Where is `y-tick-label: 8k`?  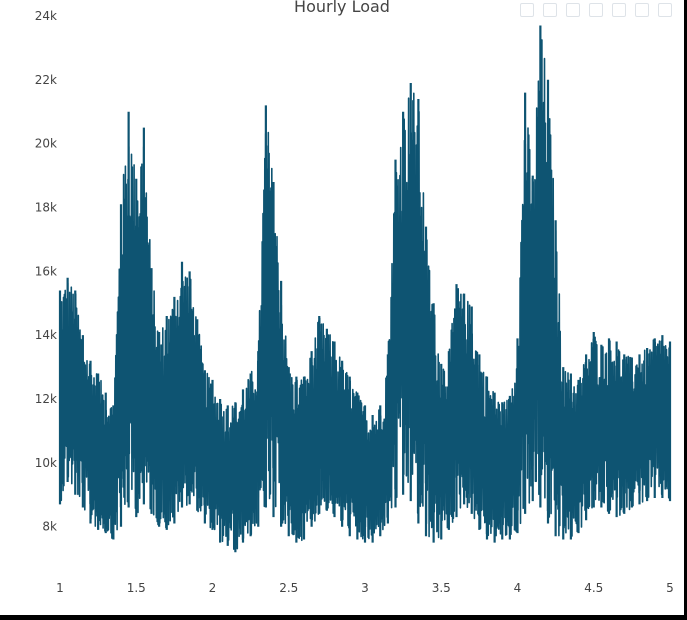 y-tick-label: 8k is located at coordinates (49, 527).